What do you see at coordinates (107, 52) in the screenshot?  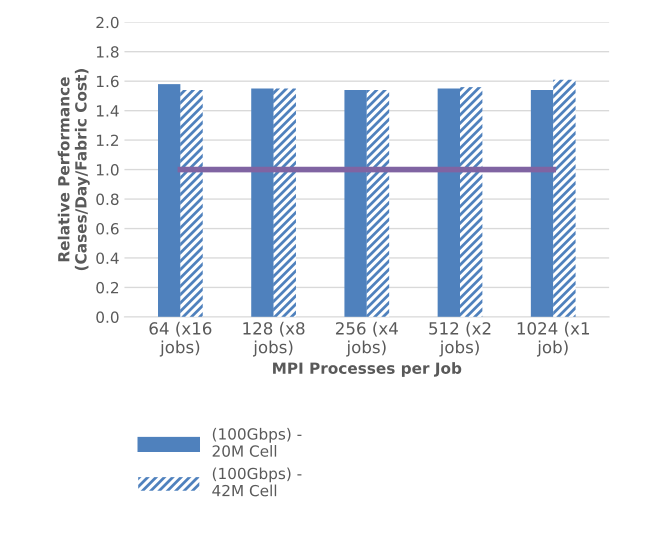 I see `y-tick-label: 1.8` at bounding box center [107, 52].